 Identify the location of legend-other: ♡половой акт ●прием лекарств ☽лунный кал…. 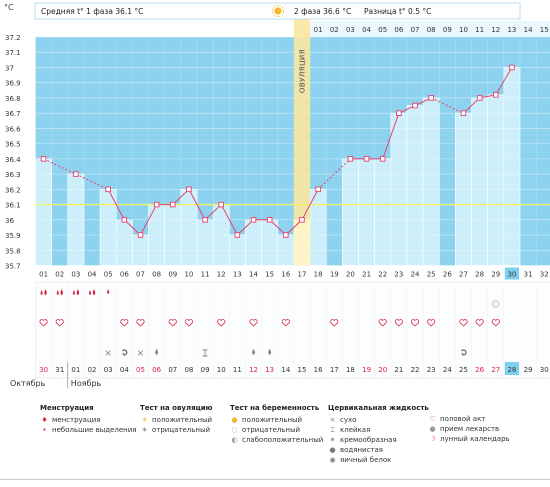
(469, 429).